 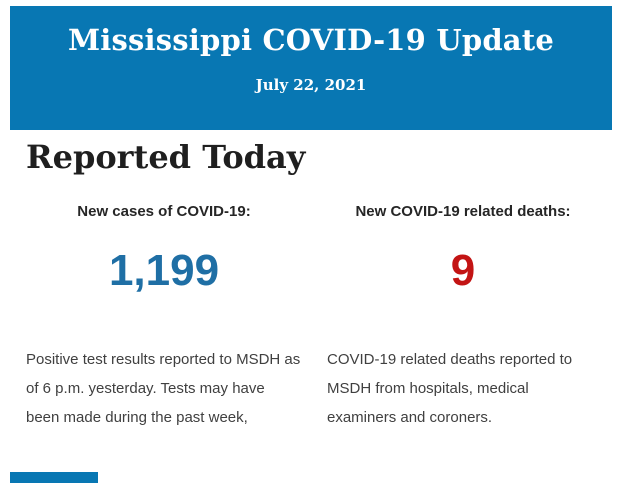 What do you see at coordinates (463, 270) in the screenshot?
I see `new-deaths-value: 9` at bounding box center [463, 270].